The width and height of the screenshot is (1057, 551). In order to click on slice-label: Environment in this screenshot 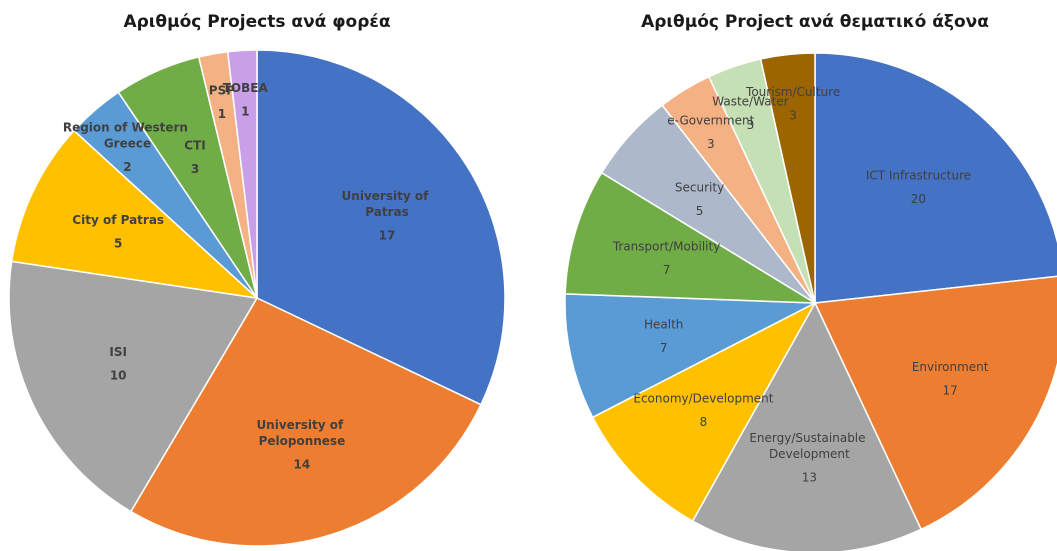, I will do `click(950, 366)`.